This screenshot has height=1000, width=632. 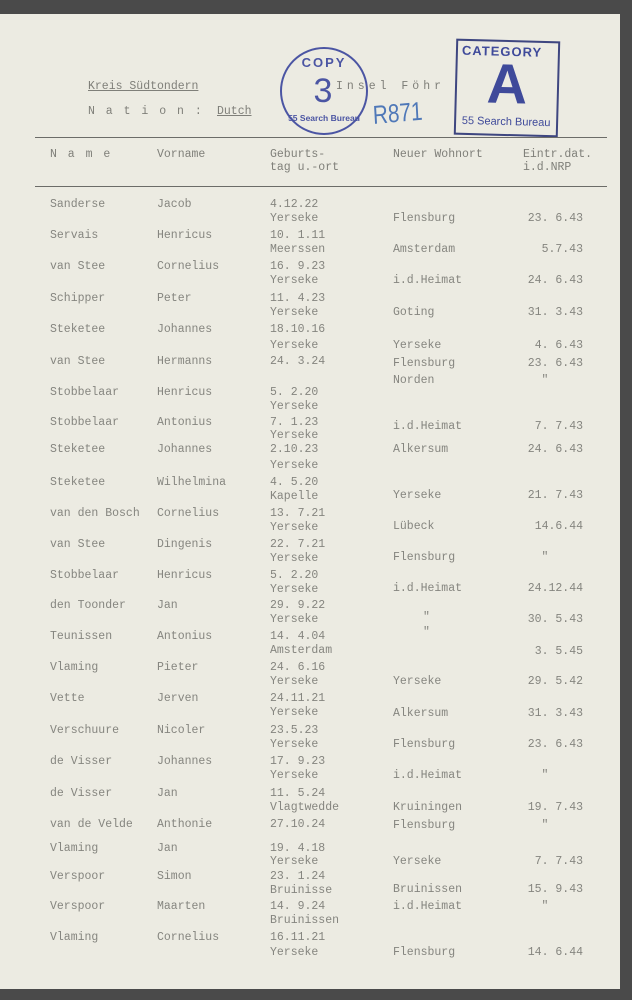 I want to click on col-eintr-2: i.d.NRP, so click(x=547, y=167).